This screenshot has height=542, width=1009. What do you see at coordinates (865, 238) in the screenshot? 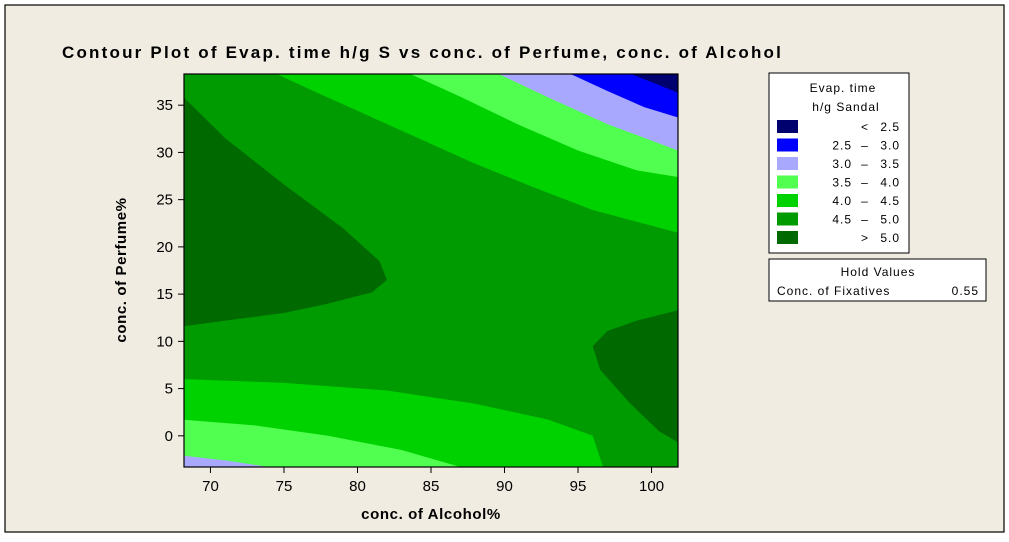
I see `legend-range-operator: >` at bounding box center [865, 238].